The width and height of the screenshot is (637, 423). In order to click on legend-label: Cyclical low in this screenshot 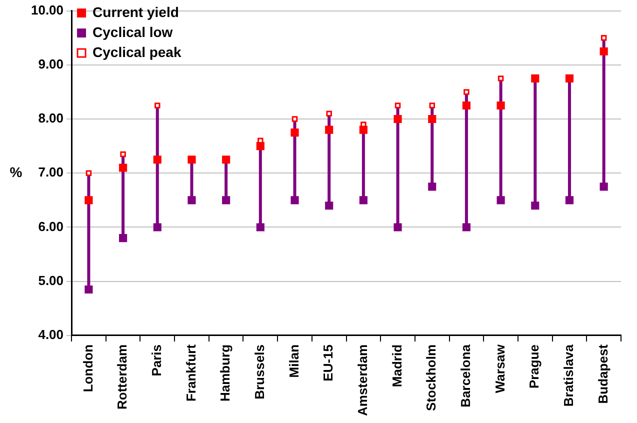, I will do `click(132, 32)`.